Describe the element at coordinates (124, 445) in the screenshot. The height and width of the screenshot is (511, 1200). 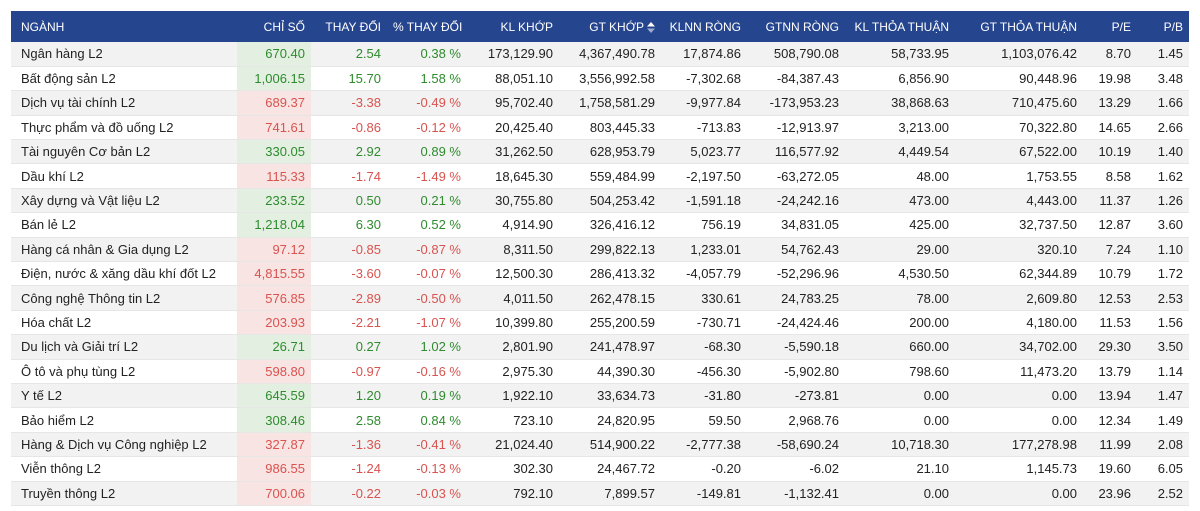
I see `sector-name: Hàng & Dịch vụ Công nghiệp L2` at that location.